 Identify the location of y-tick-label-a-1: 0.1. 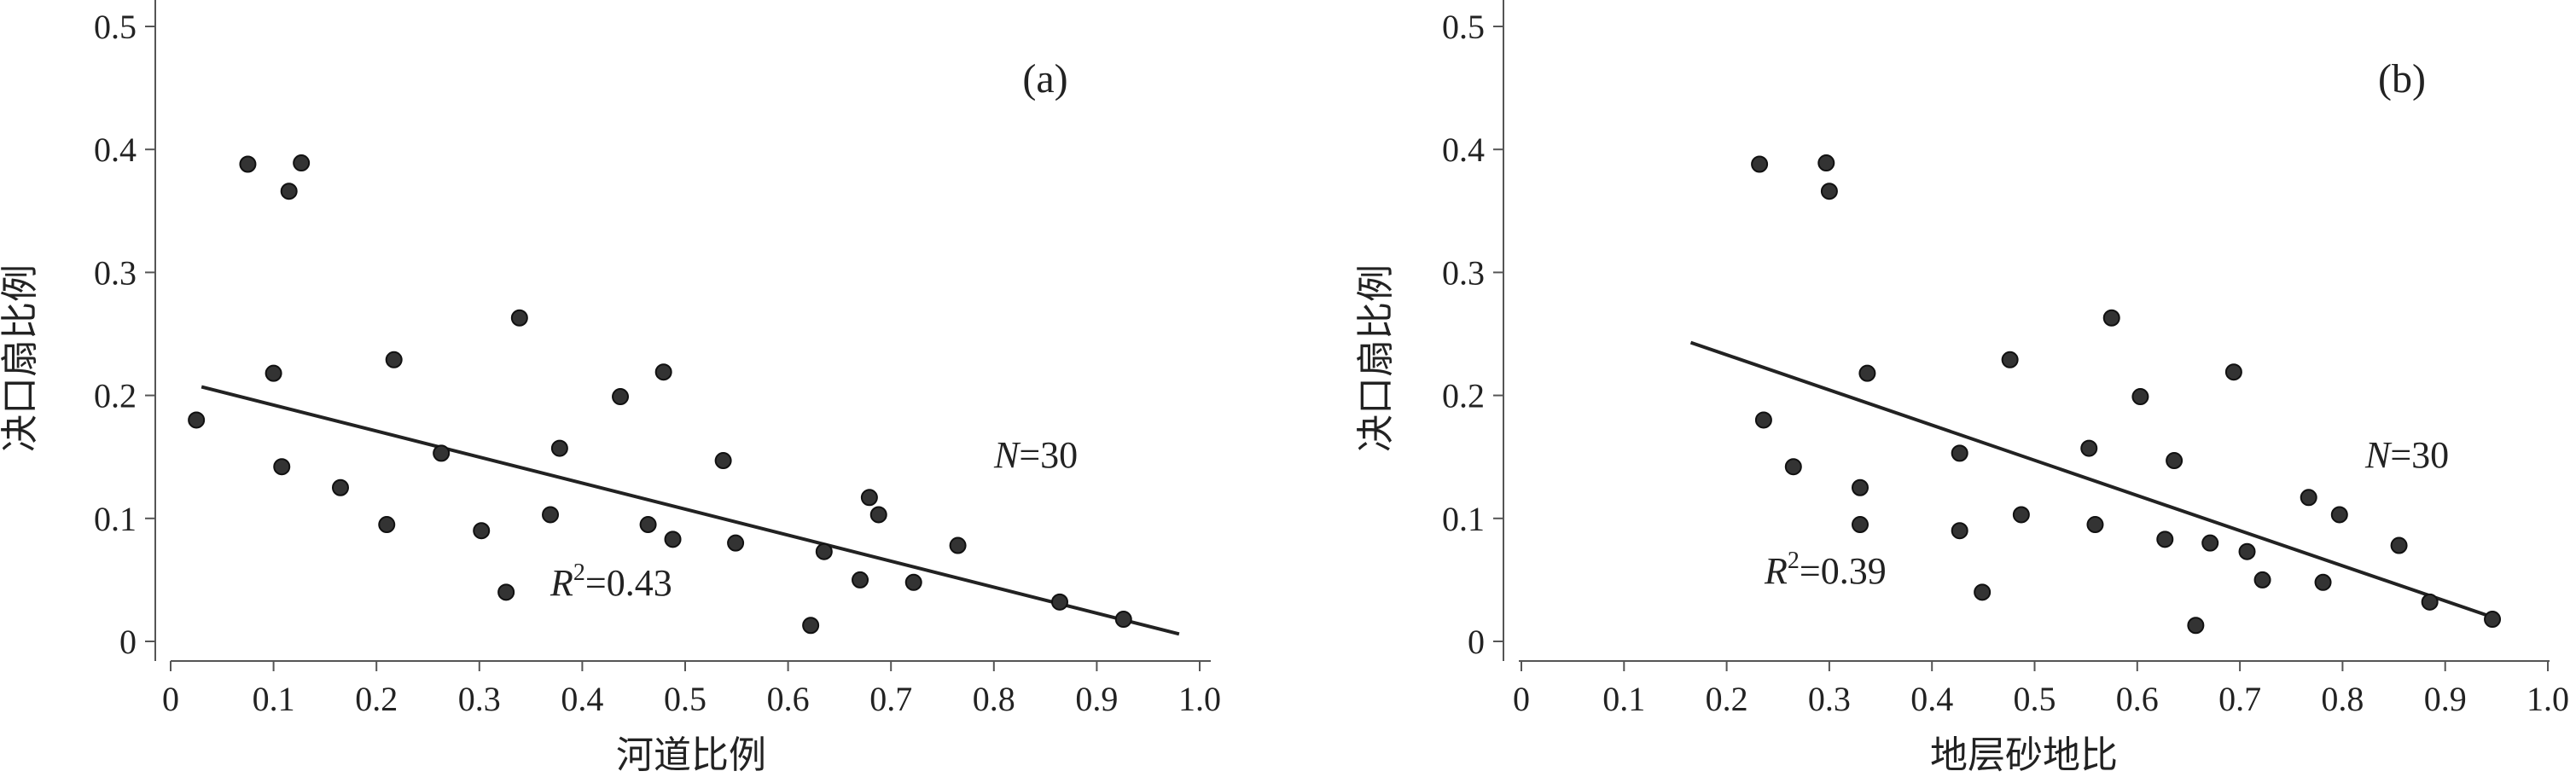
(115, 519).